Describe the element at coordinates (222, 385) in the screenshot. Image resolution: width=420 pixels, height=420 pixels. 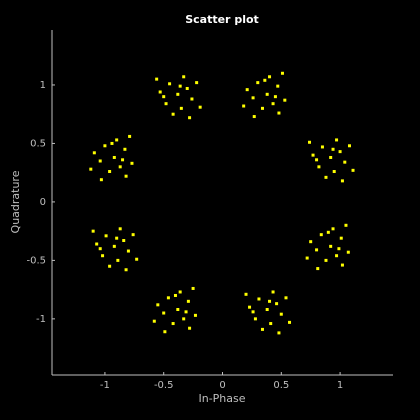
I see `x-tick-label: 0` at that location.